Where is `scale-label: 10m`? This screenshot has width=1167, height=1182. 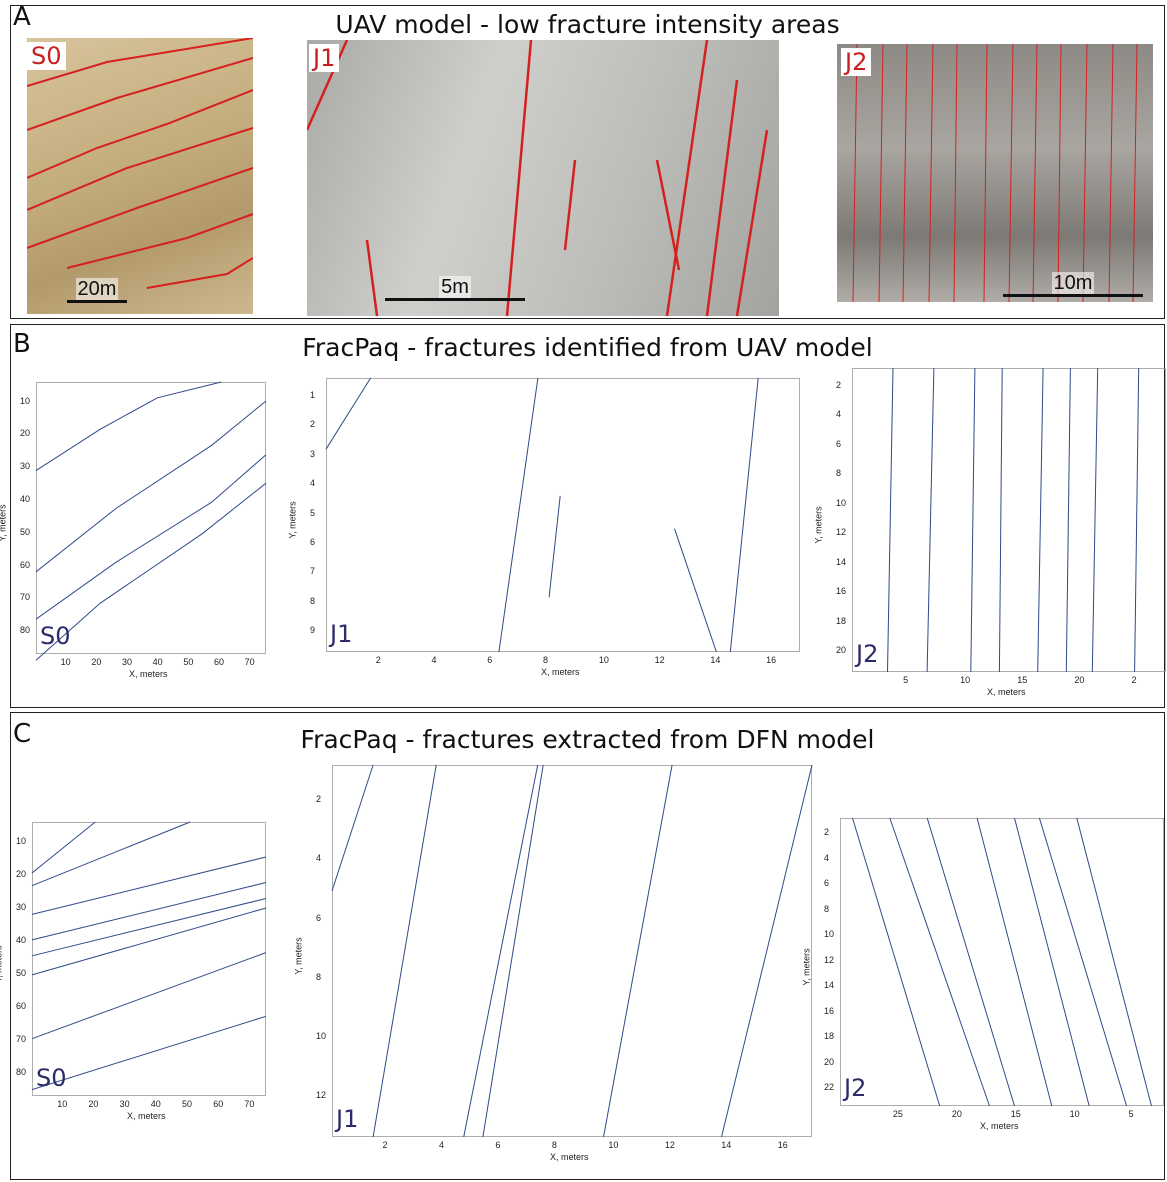
scale-label: 10m is located at coordinates (1073, 283).